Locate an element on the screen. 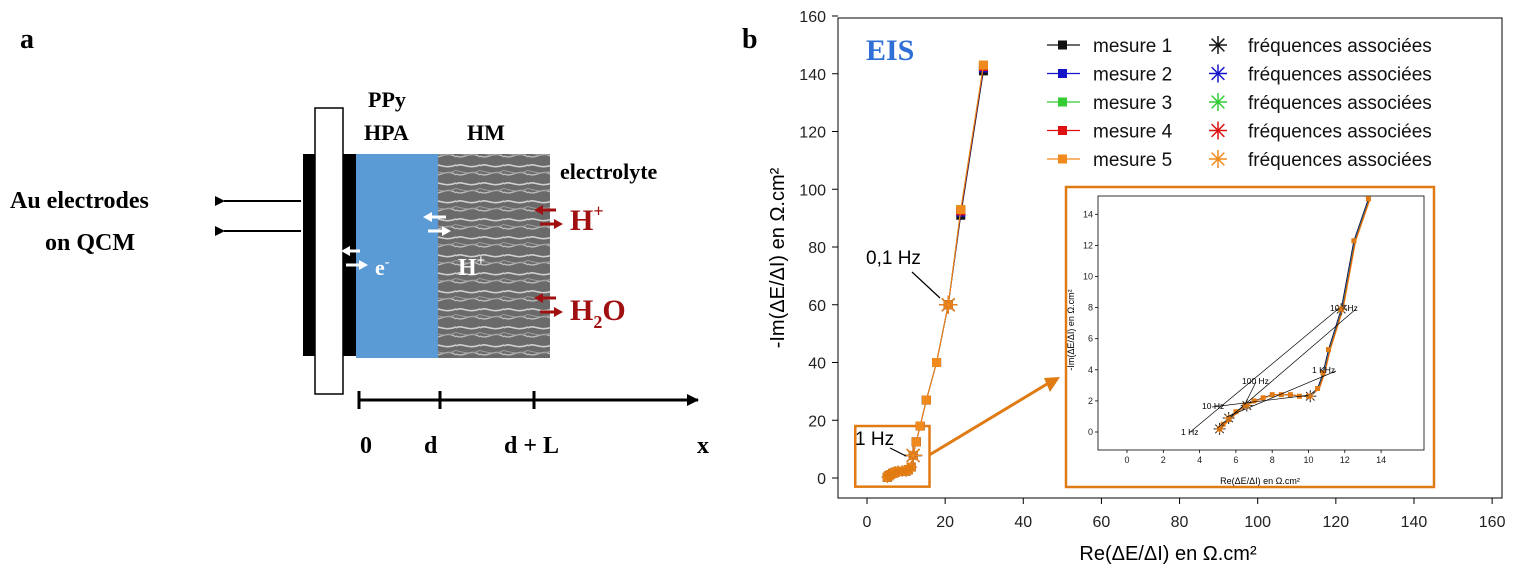 This screenshot has width=1520, height=574. qcm-crystal is located at coordinates (329, 251).